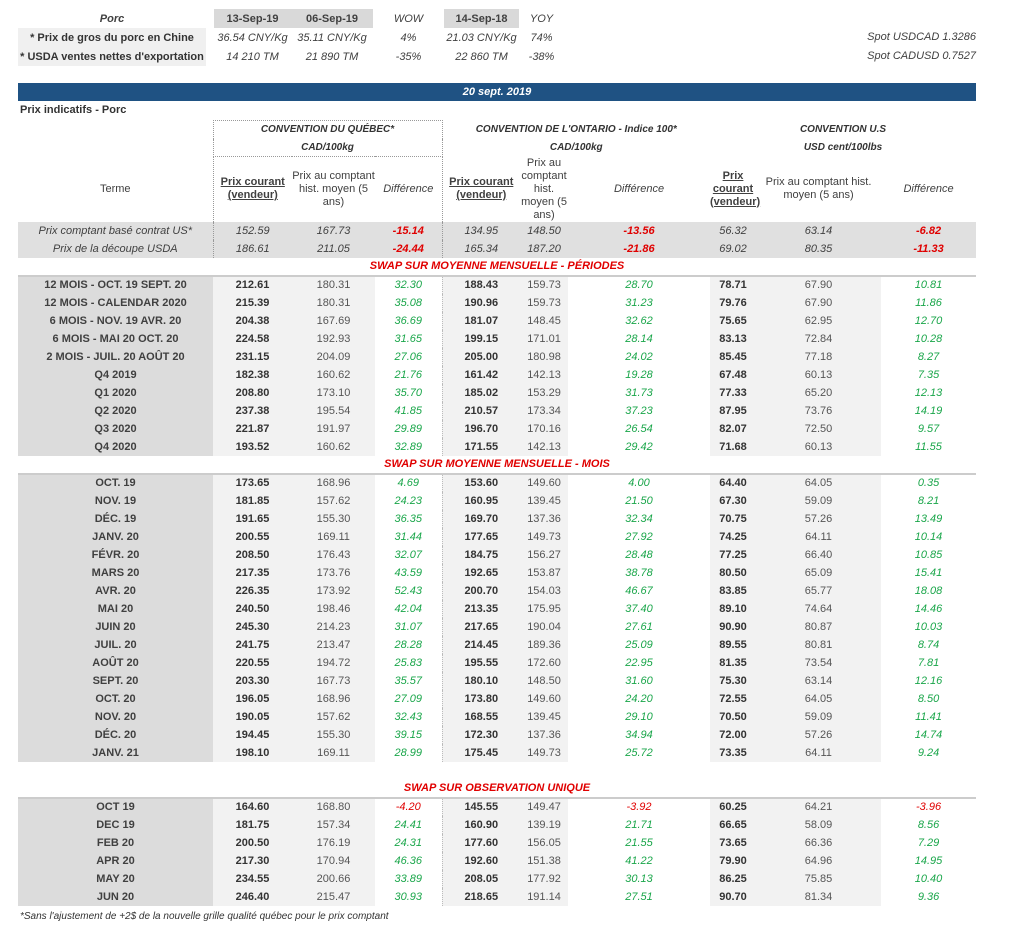  I want to click on summary-label: * Prix de gros du porc en Chine, so click(112, 37).